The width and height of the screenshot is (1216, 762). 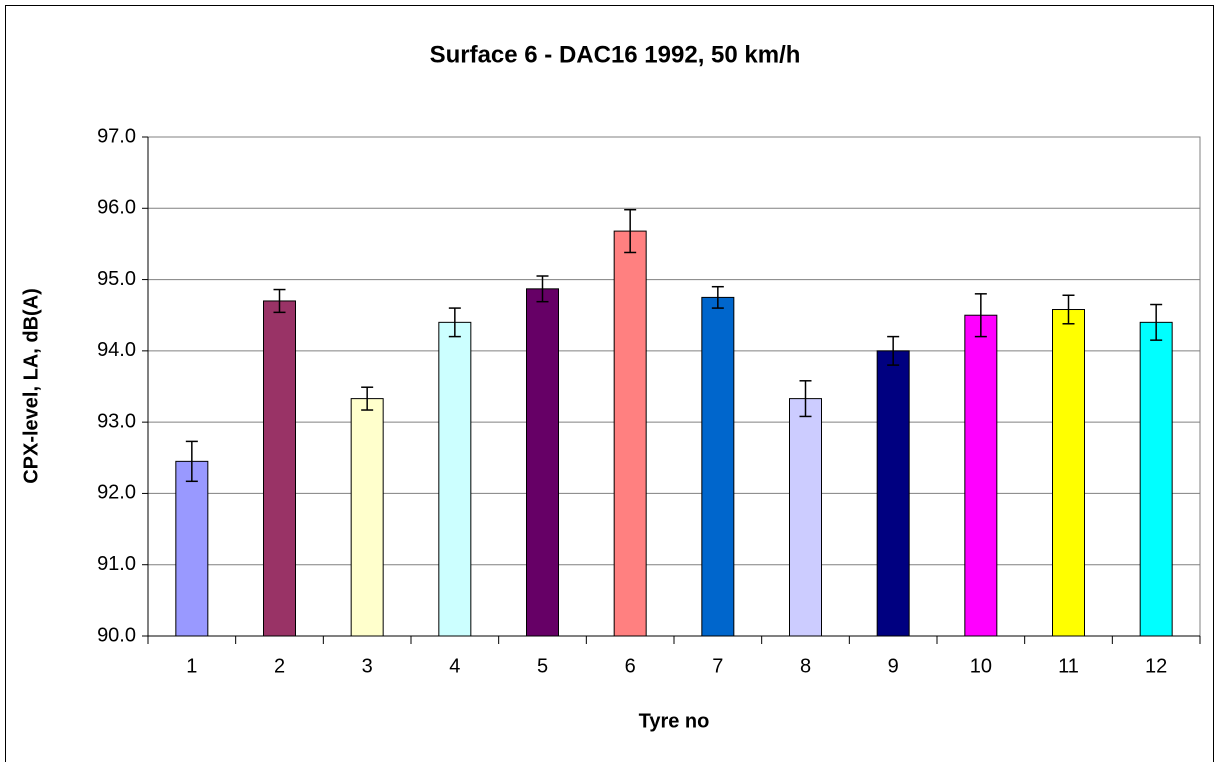 What do you see at coordinates (116, 421) in the screenshot?
I see `y-tick-label: 93.0` at bounding box center [116, 421].